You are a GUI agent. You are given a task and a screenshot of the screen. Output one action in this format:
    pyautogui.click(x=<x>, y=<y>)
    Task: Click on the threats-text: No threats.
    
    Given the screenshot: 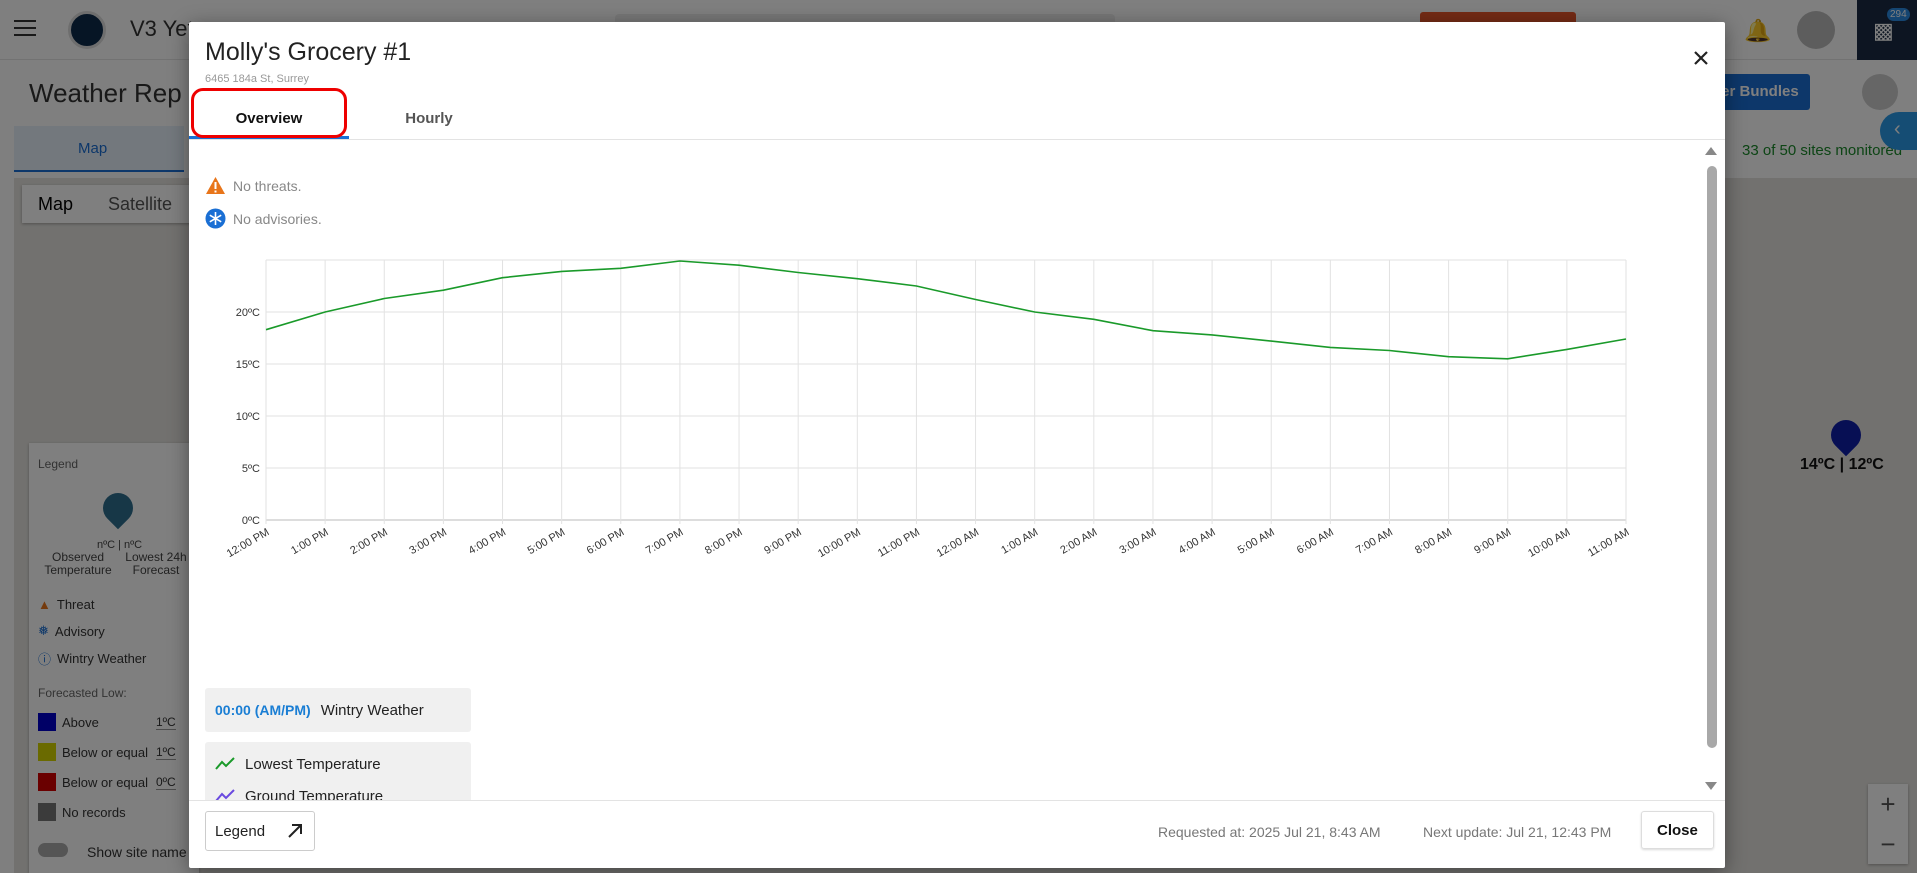 What is the action you would take?
    pyautogui.click(x=267, y=185)
    